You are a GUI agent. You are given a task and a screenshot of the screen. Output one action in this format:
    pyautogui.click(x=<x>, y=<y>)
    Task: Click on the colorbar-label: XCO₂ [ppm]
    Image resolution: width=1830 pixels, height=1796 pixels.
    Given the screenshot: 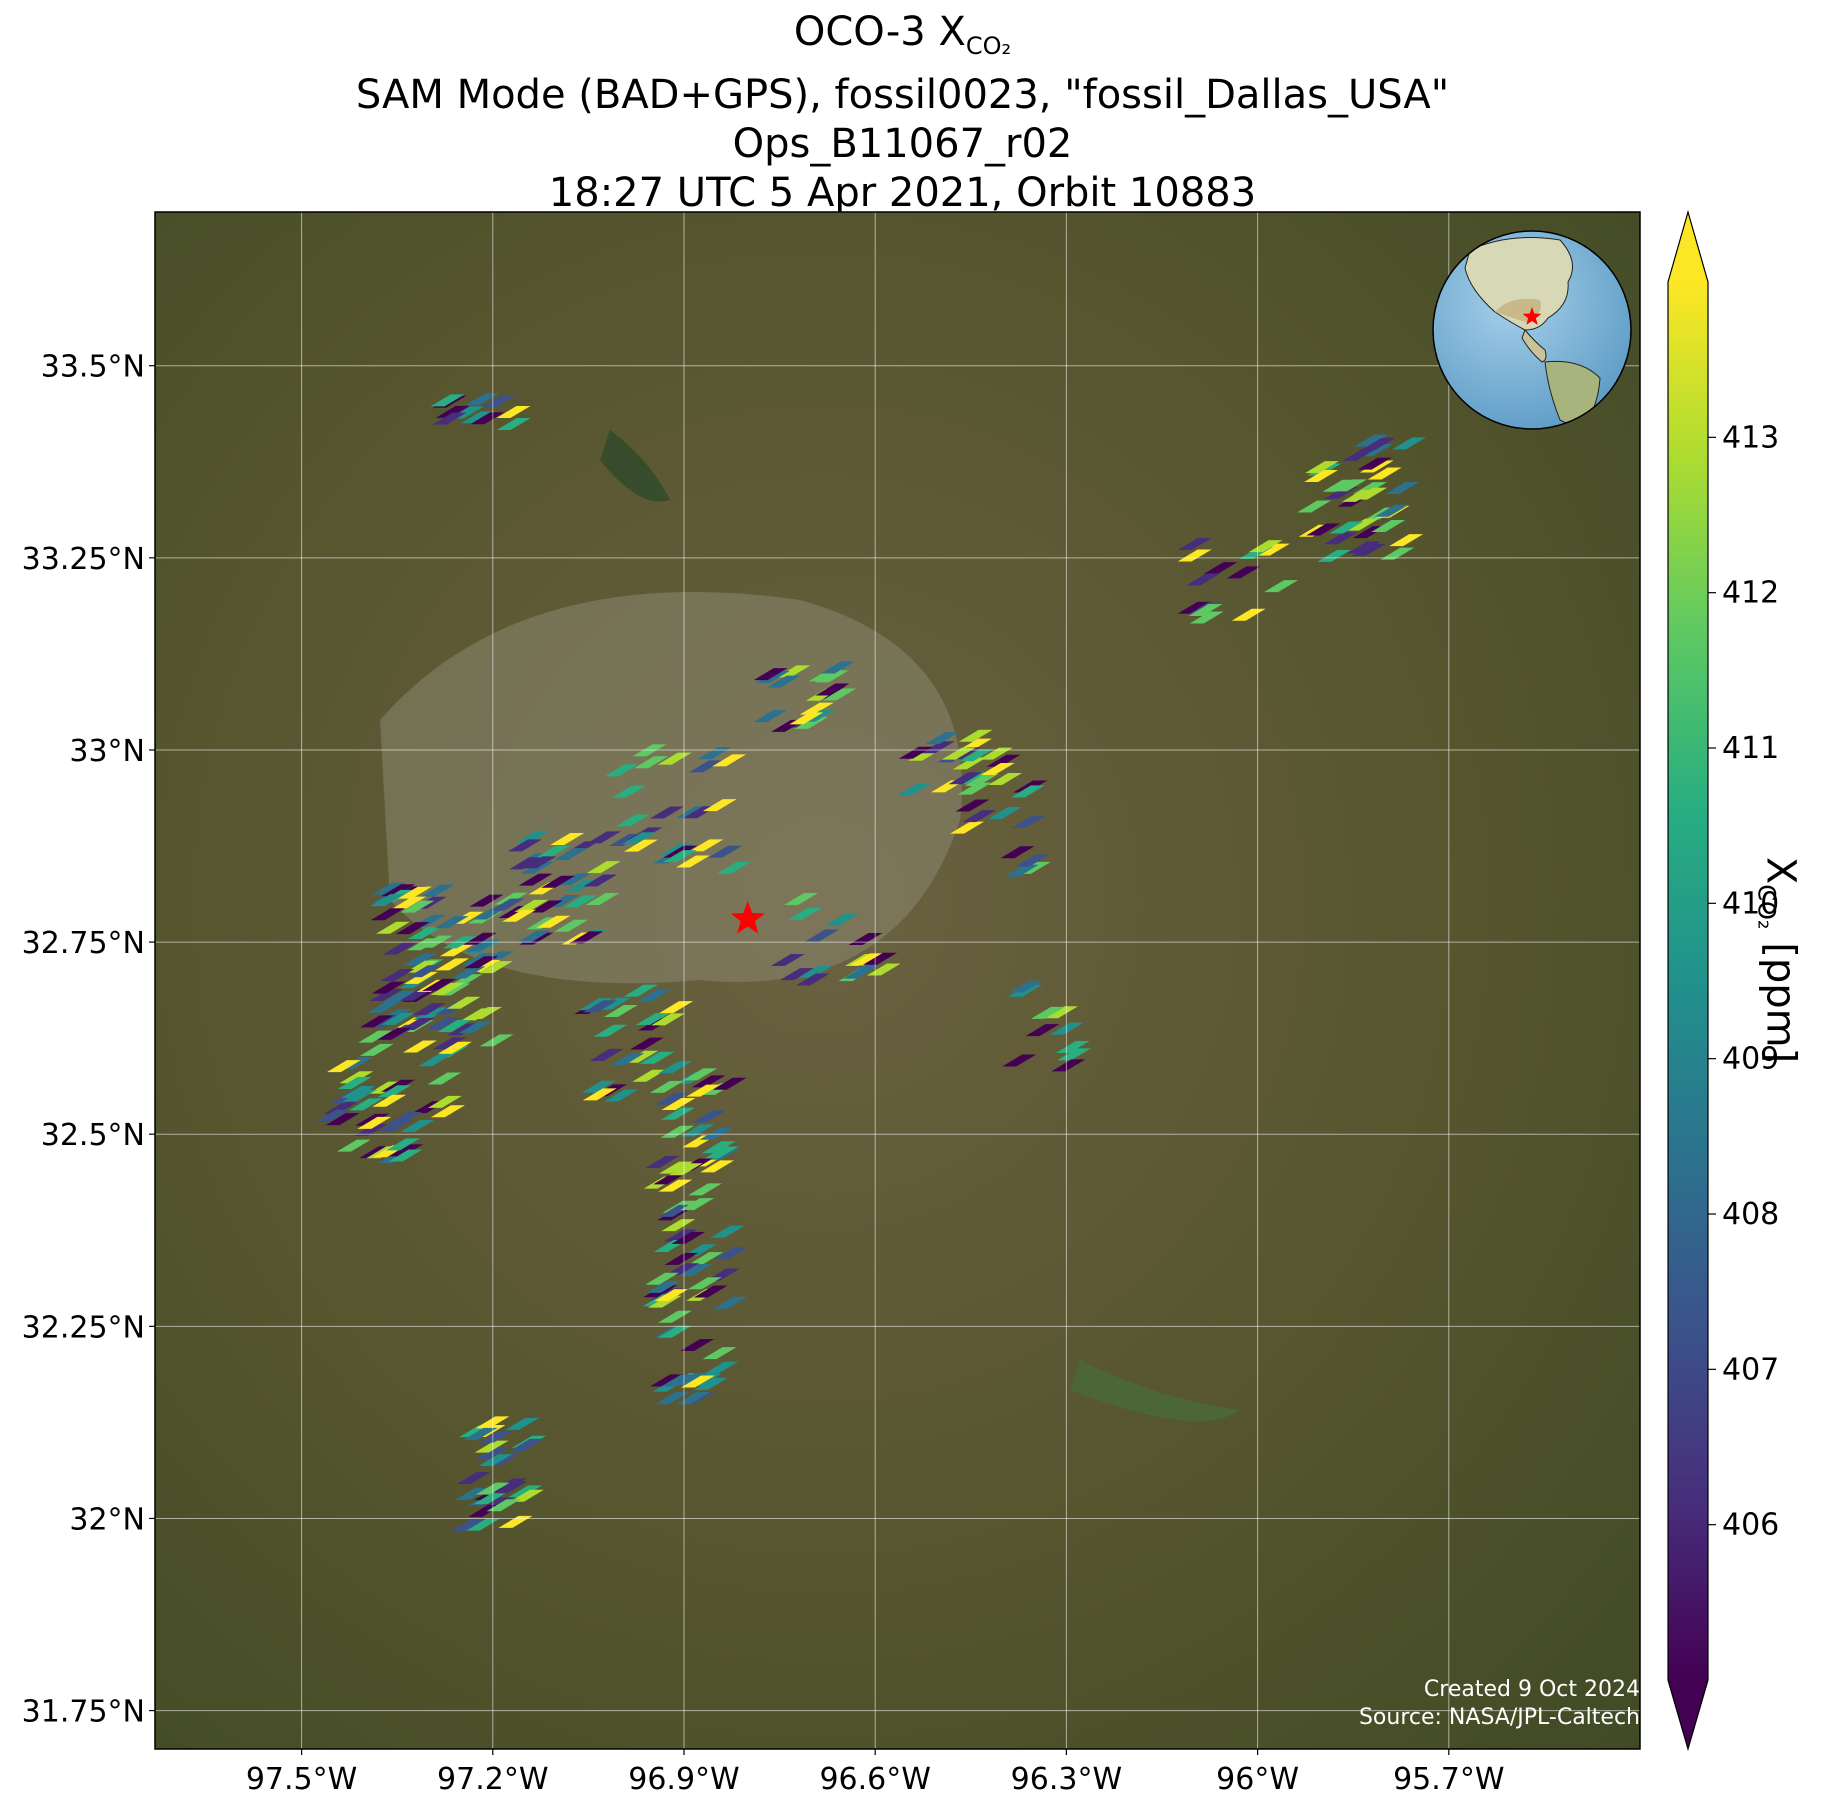 What is the action you would take?
    pyautogui.click(x=1778, y=960)
    